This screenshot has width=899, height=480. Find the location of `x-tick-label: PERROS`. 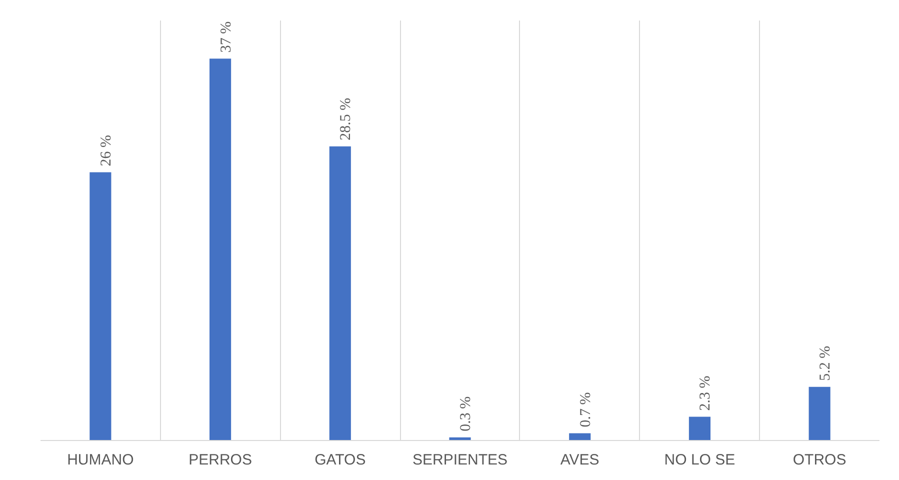

x-tick-label: PERROS is located at coordinates (220, 460).